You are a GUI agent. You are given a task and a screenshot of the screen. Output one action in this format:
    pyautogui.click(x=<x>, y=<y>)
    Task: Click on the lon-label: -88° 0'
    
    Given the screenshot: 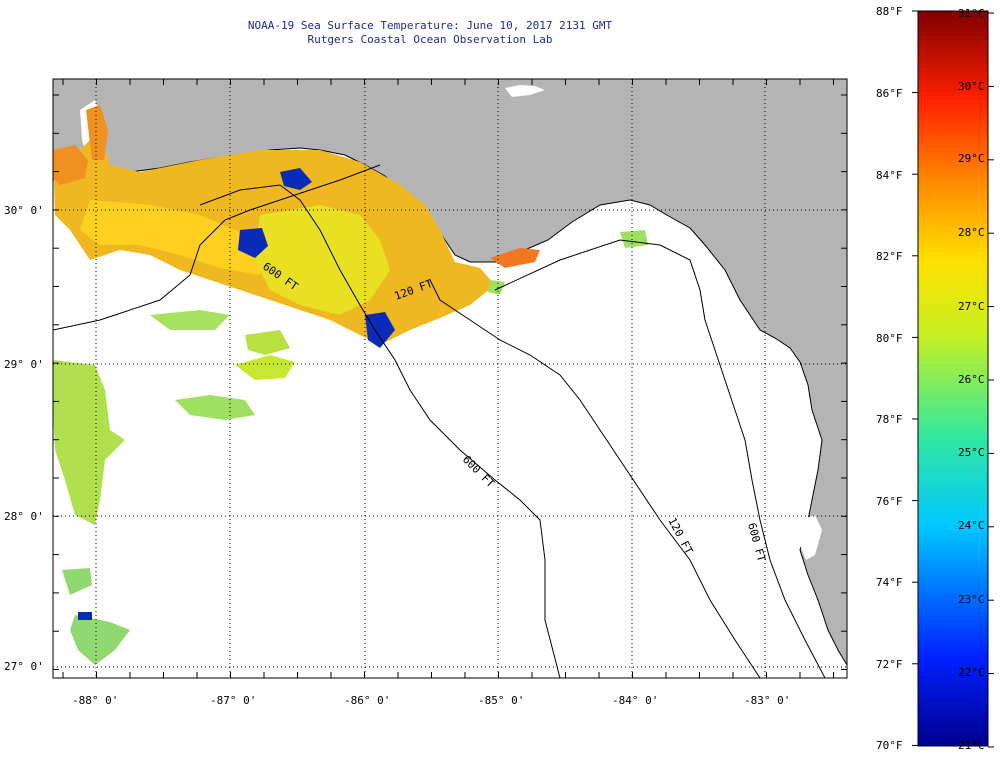 What is the action you would take?
    pyautogui.click(x=95, y=700)
    